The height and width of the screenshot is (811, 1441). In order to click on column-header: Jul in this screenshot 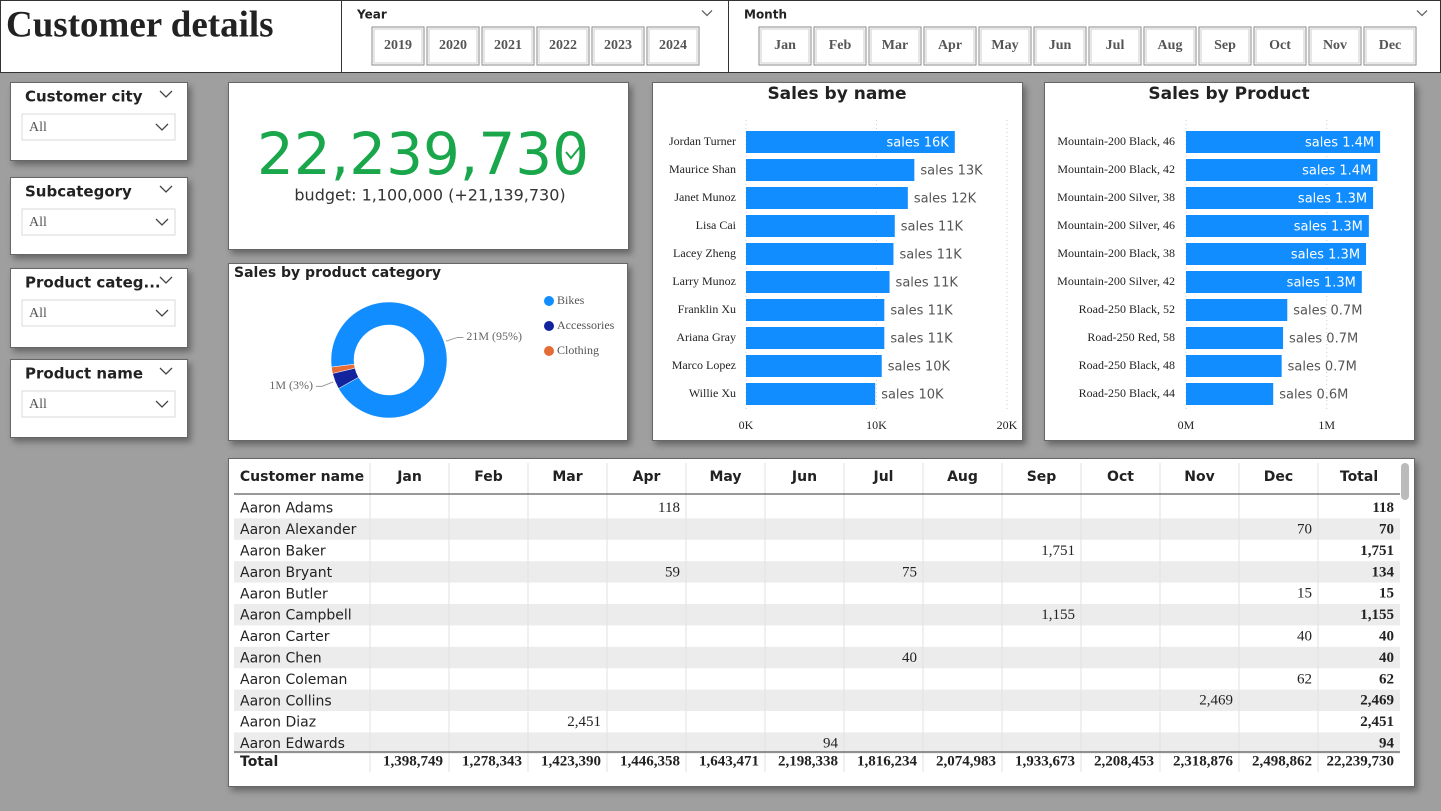, I will do `click(883, 477)`.